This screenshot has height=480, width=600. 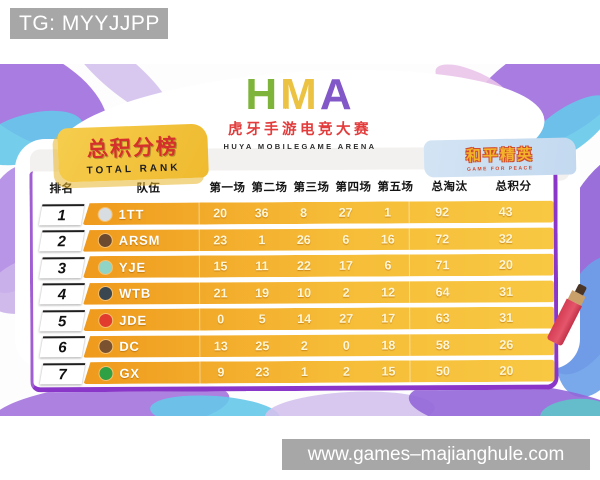 I want to click on rank-cell: 7, so click(x=62, y=373).